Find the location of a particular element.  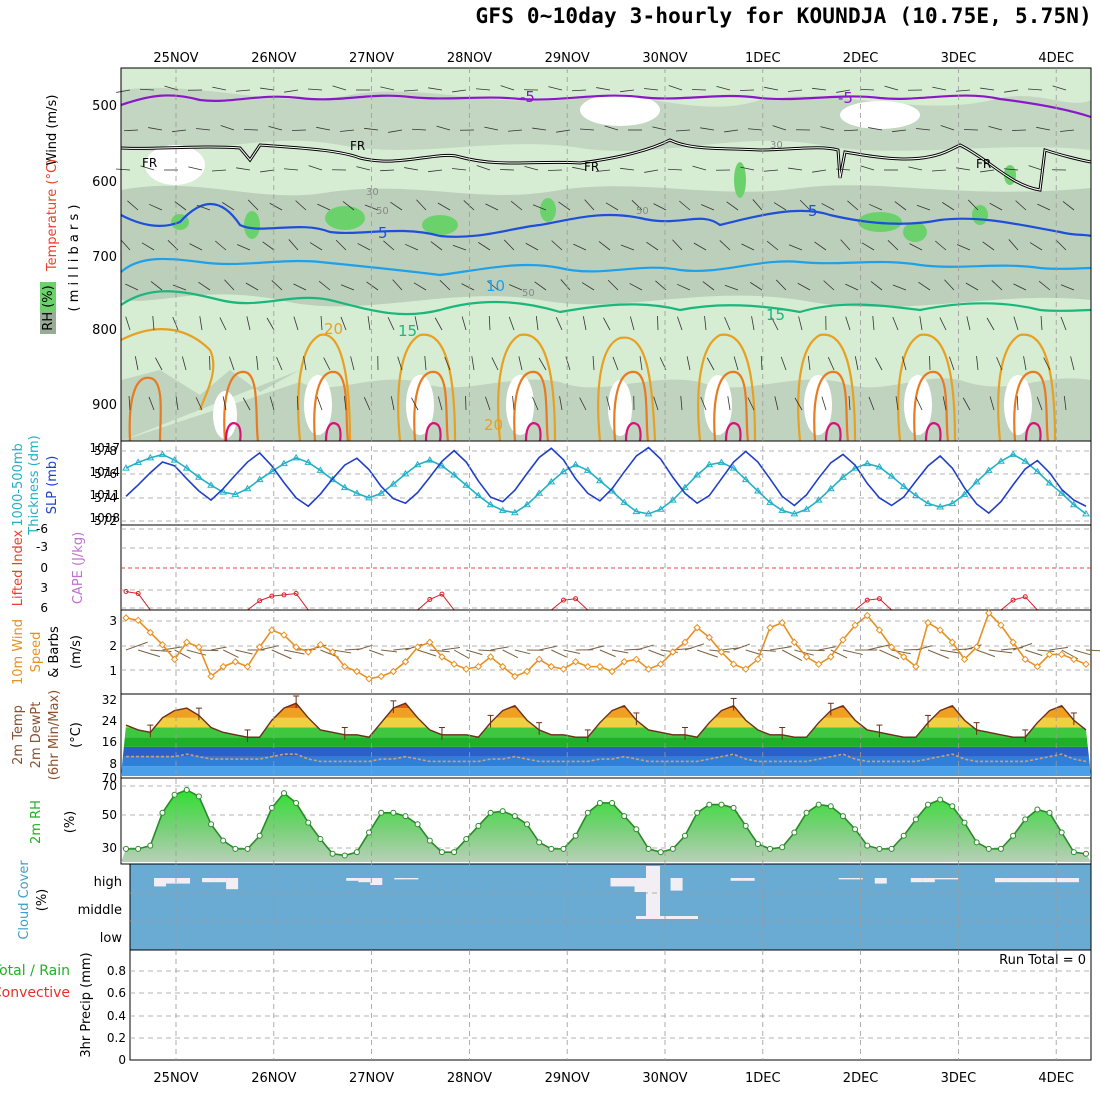

label-rh30: 30 is located at coordinates (372, 192).